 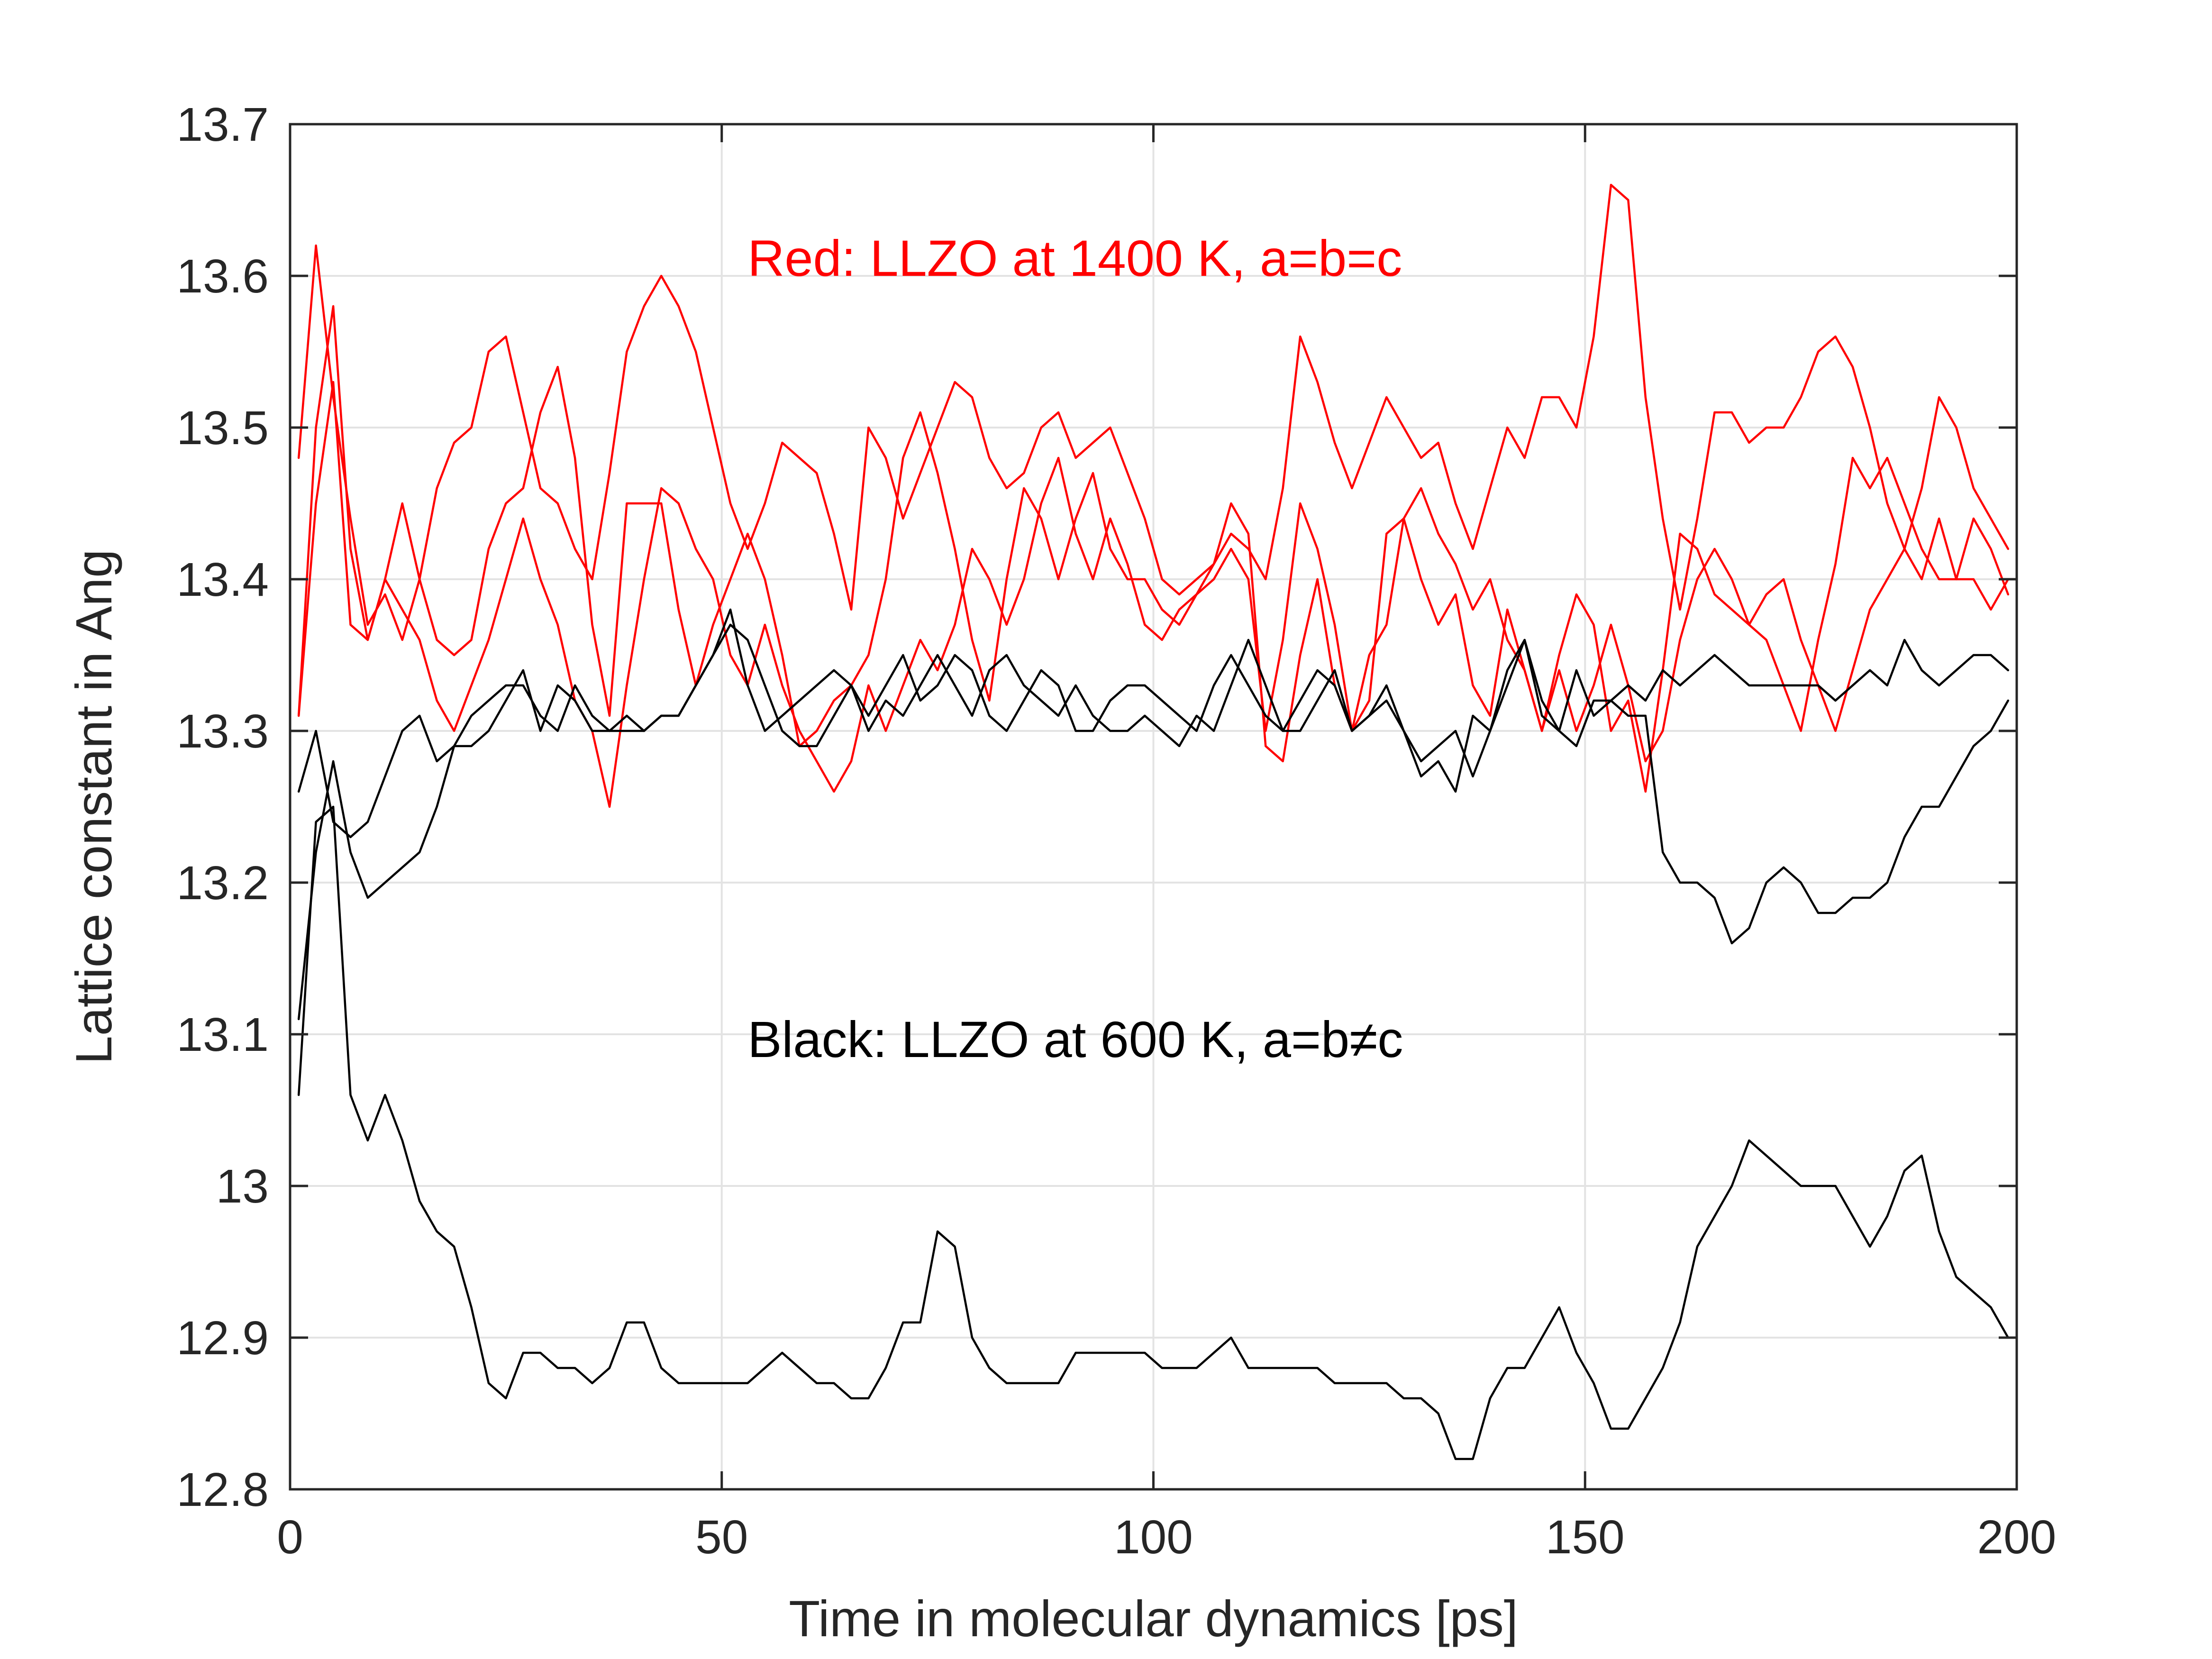 I want to click on x-tick-labels: 0 50 100 150 200, so click(x=1166, y=1537).